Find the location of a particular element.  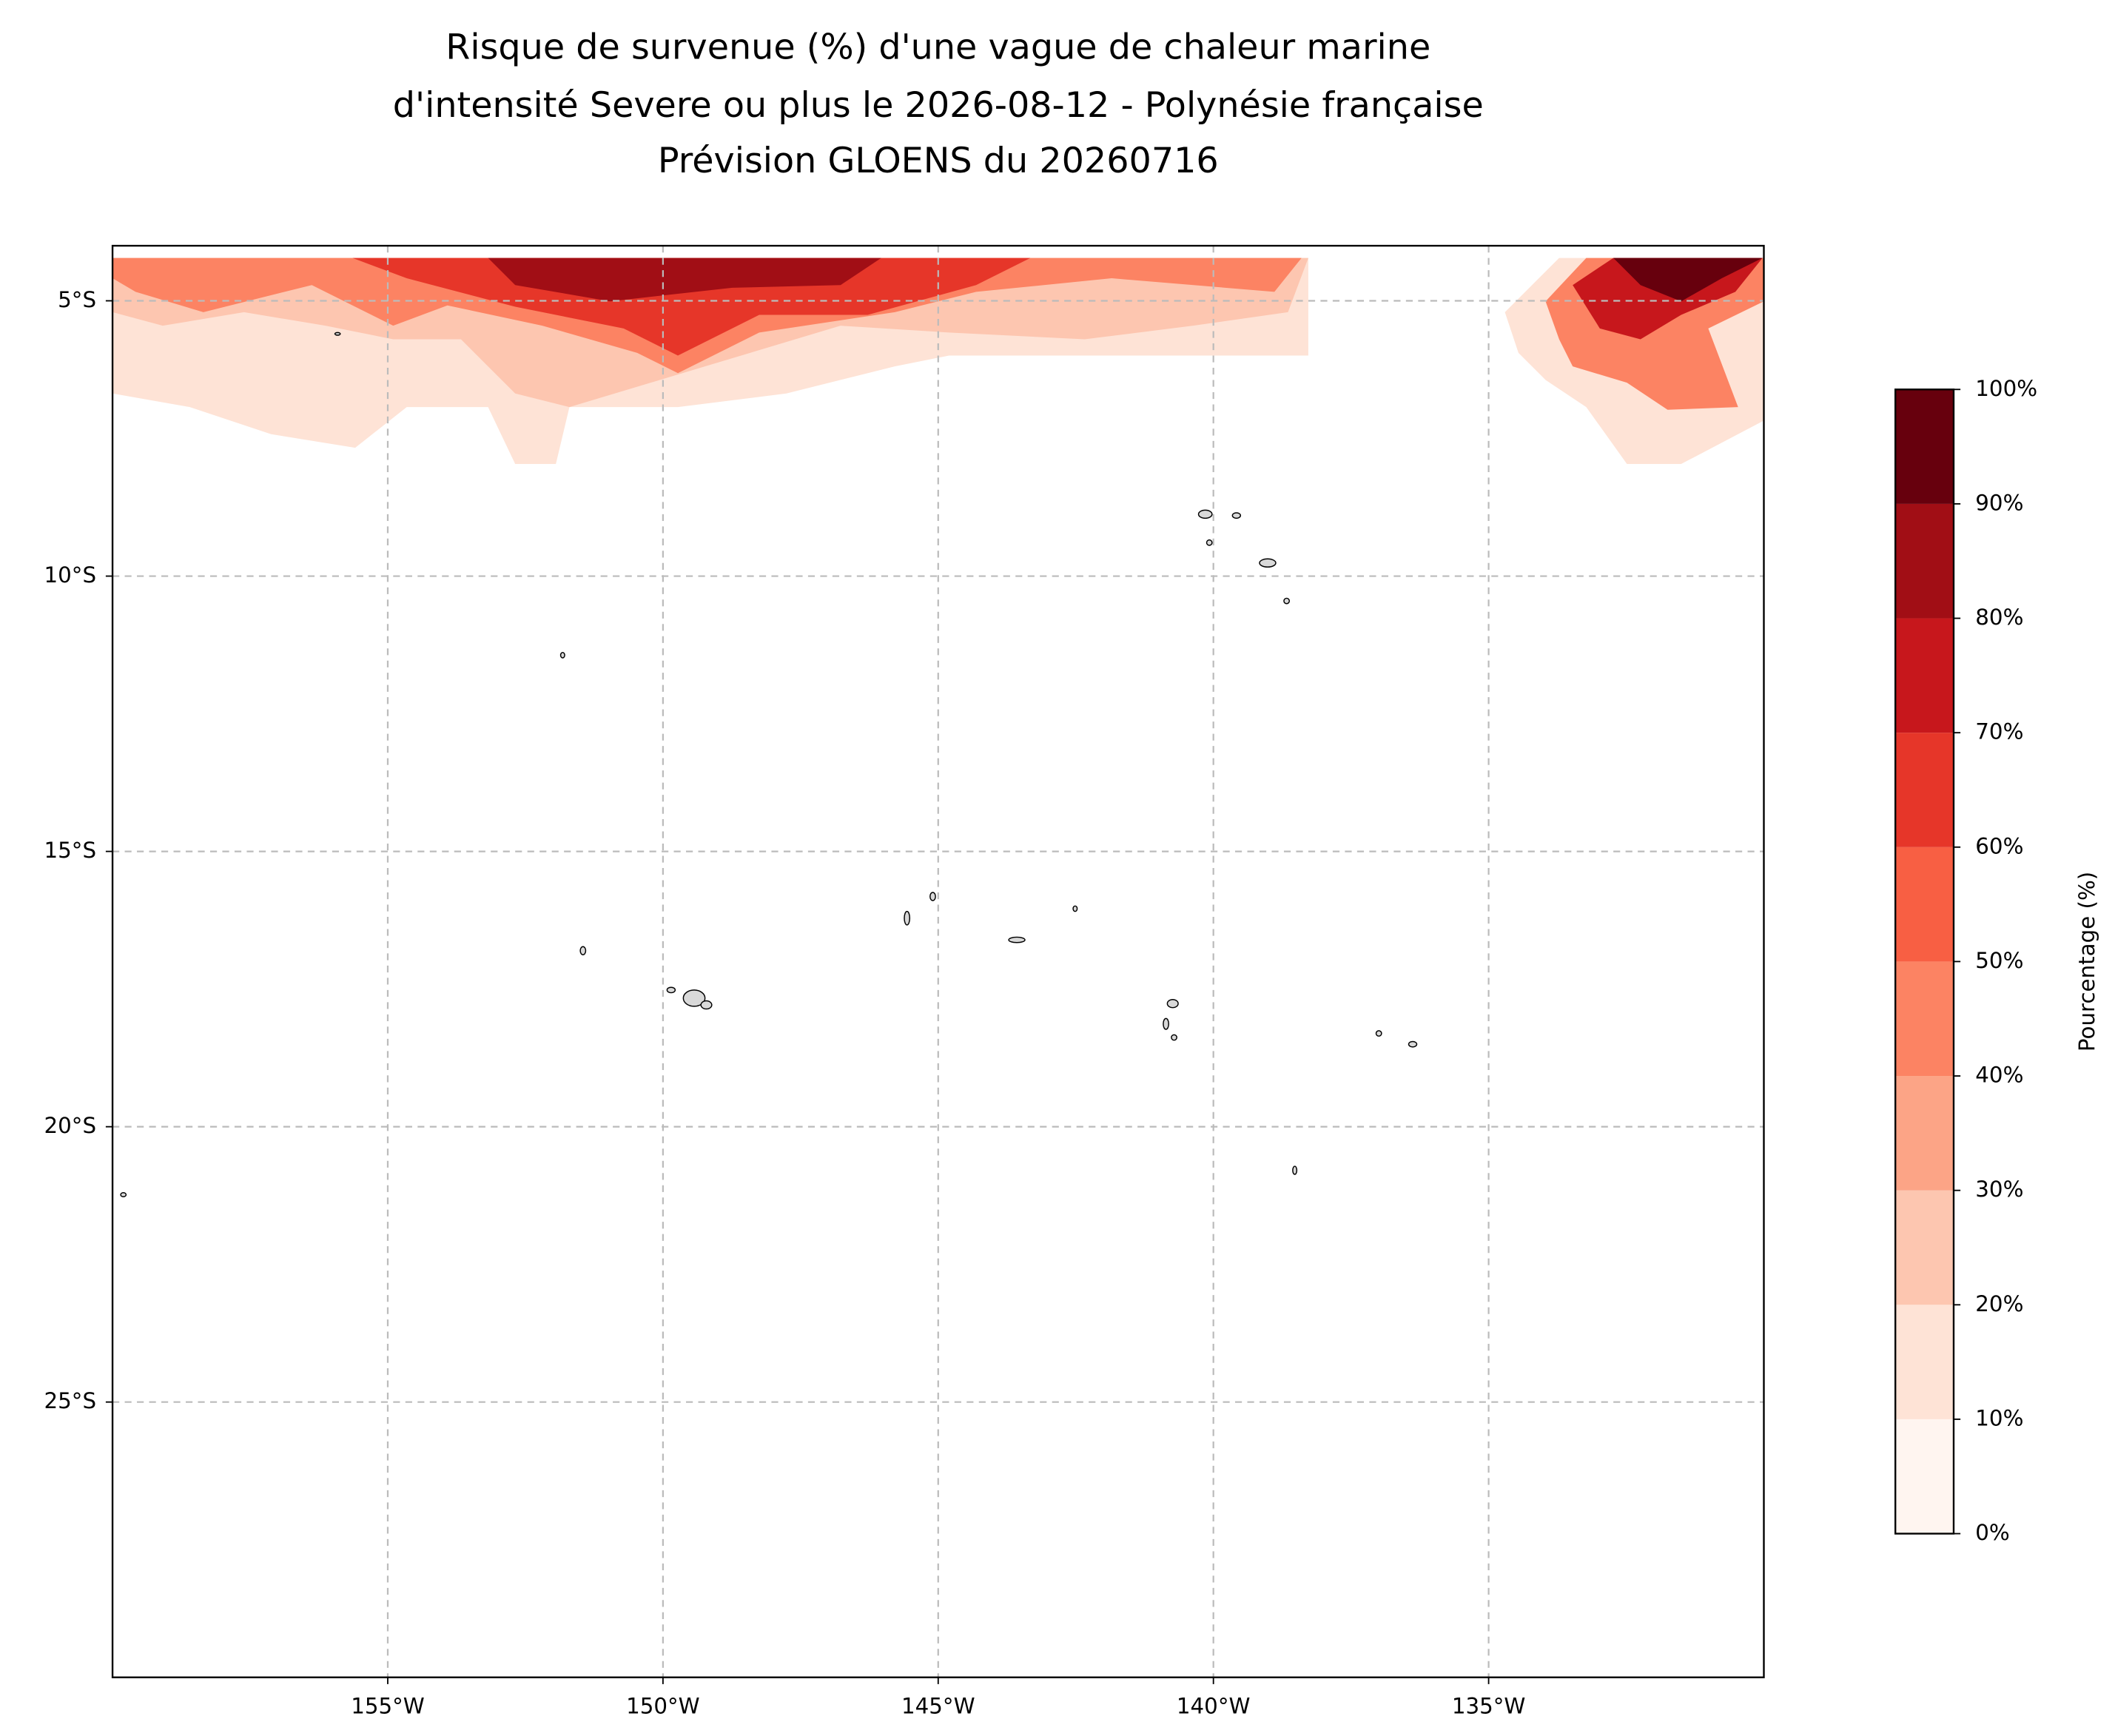

x-tick-label: 140°W is located at coordinates (1214, 1707).